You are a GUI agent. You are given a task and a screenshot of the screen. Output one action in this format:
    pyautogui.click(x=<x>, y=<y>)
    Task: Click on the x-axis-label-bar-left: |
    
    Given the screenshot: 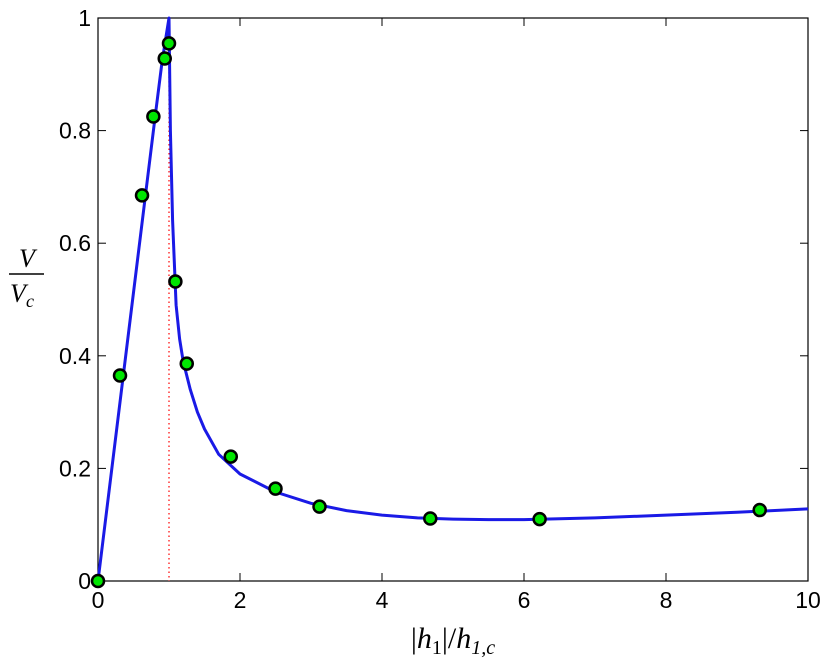 What is the action you would take?
    pyautogui.click(x=414, y=638)
    